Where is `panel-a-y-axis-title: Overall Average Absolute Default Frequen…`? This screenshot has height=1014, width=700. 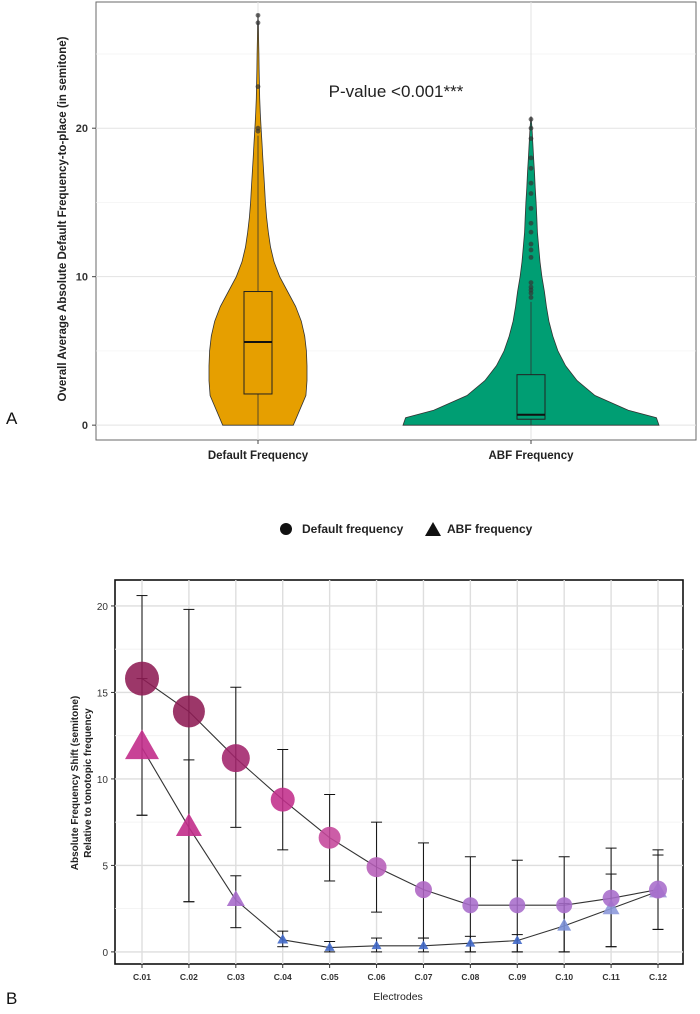 panel-a-y-axis-title: Overall Average Absolute Default Frequen… is located at coordinates (63, 218).